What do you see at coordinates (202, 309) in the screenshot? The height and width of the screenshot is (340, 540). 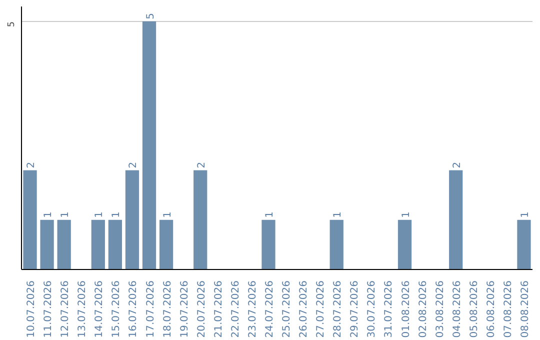 I see `x-tick-label: 20.07.2026` at bounding box center [202, 309].